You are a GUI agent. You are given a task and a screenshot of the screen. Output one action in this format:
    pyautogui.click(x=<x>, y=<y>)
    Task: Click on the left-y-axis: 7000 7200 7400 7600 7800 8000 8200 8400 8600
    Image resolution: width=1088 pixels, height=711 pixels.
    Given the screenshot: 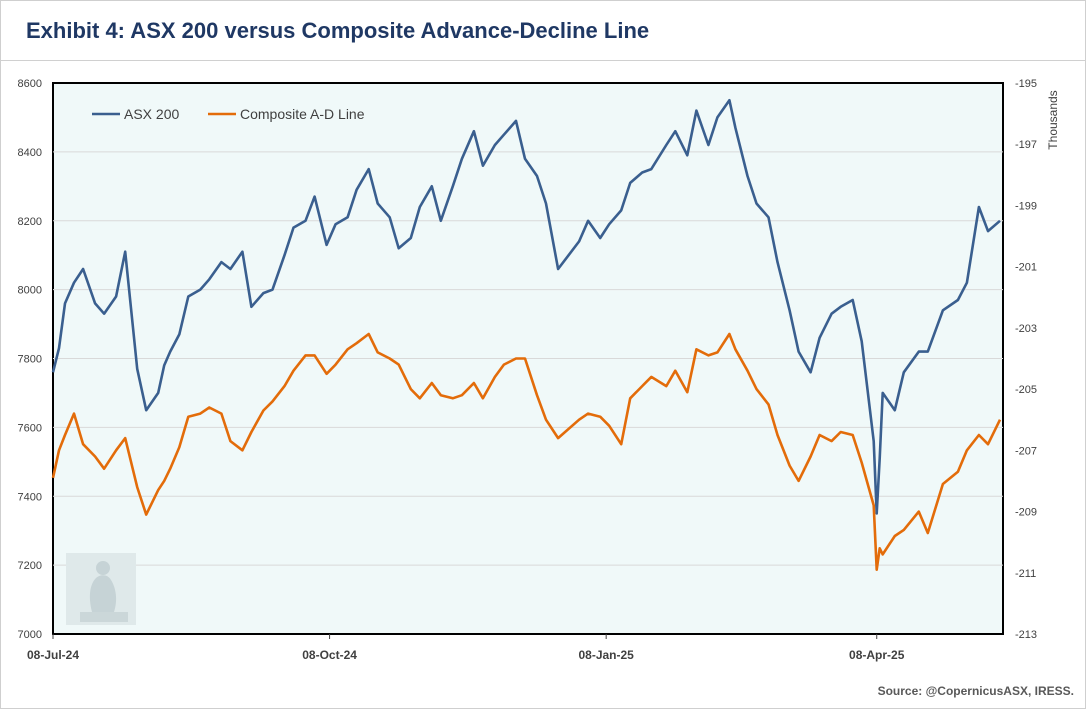 What is the action you would take?
    pyautogui.click(x=30, y=359)
    